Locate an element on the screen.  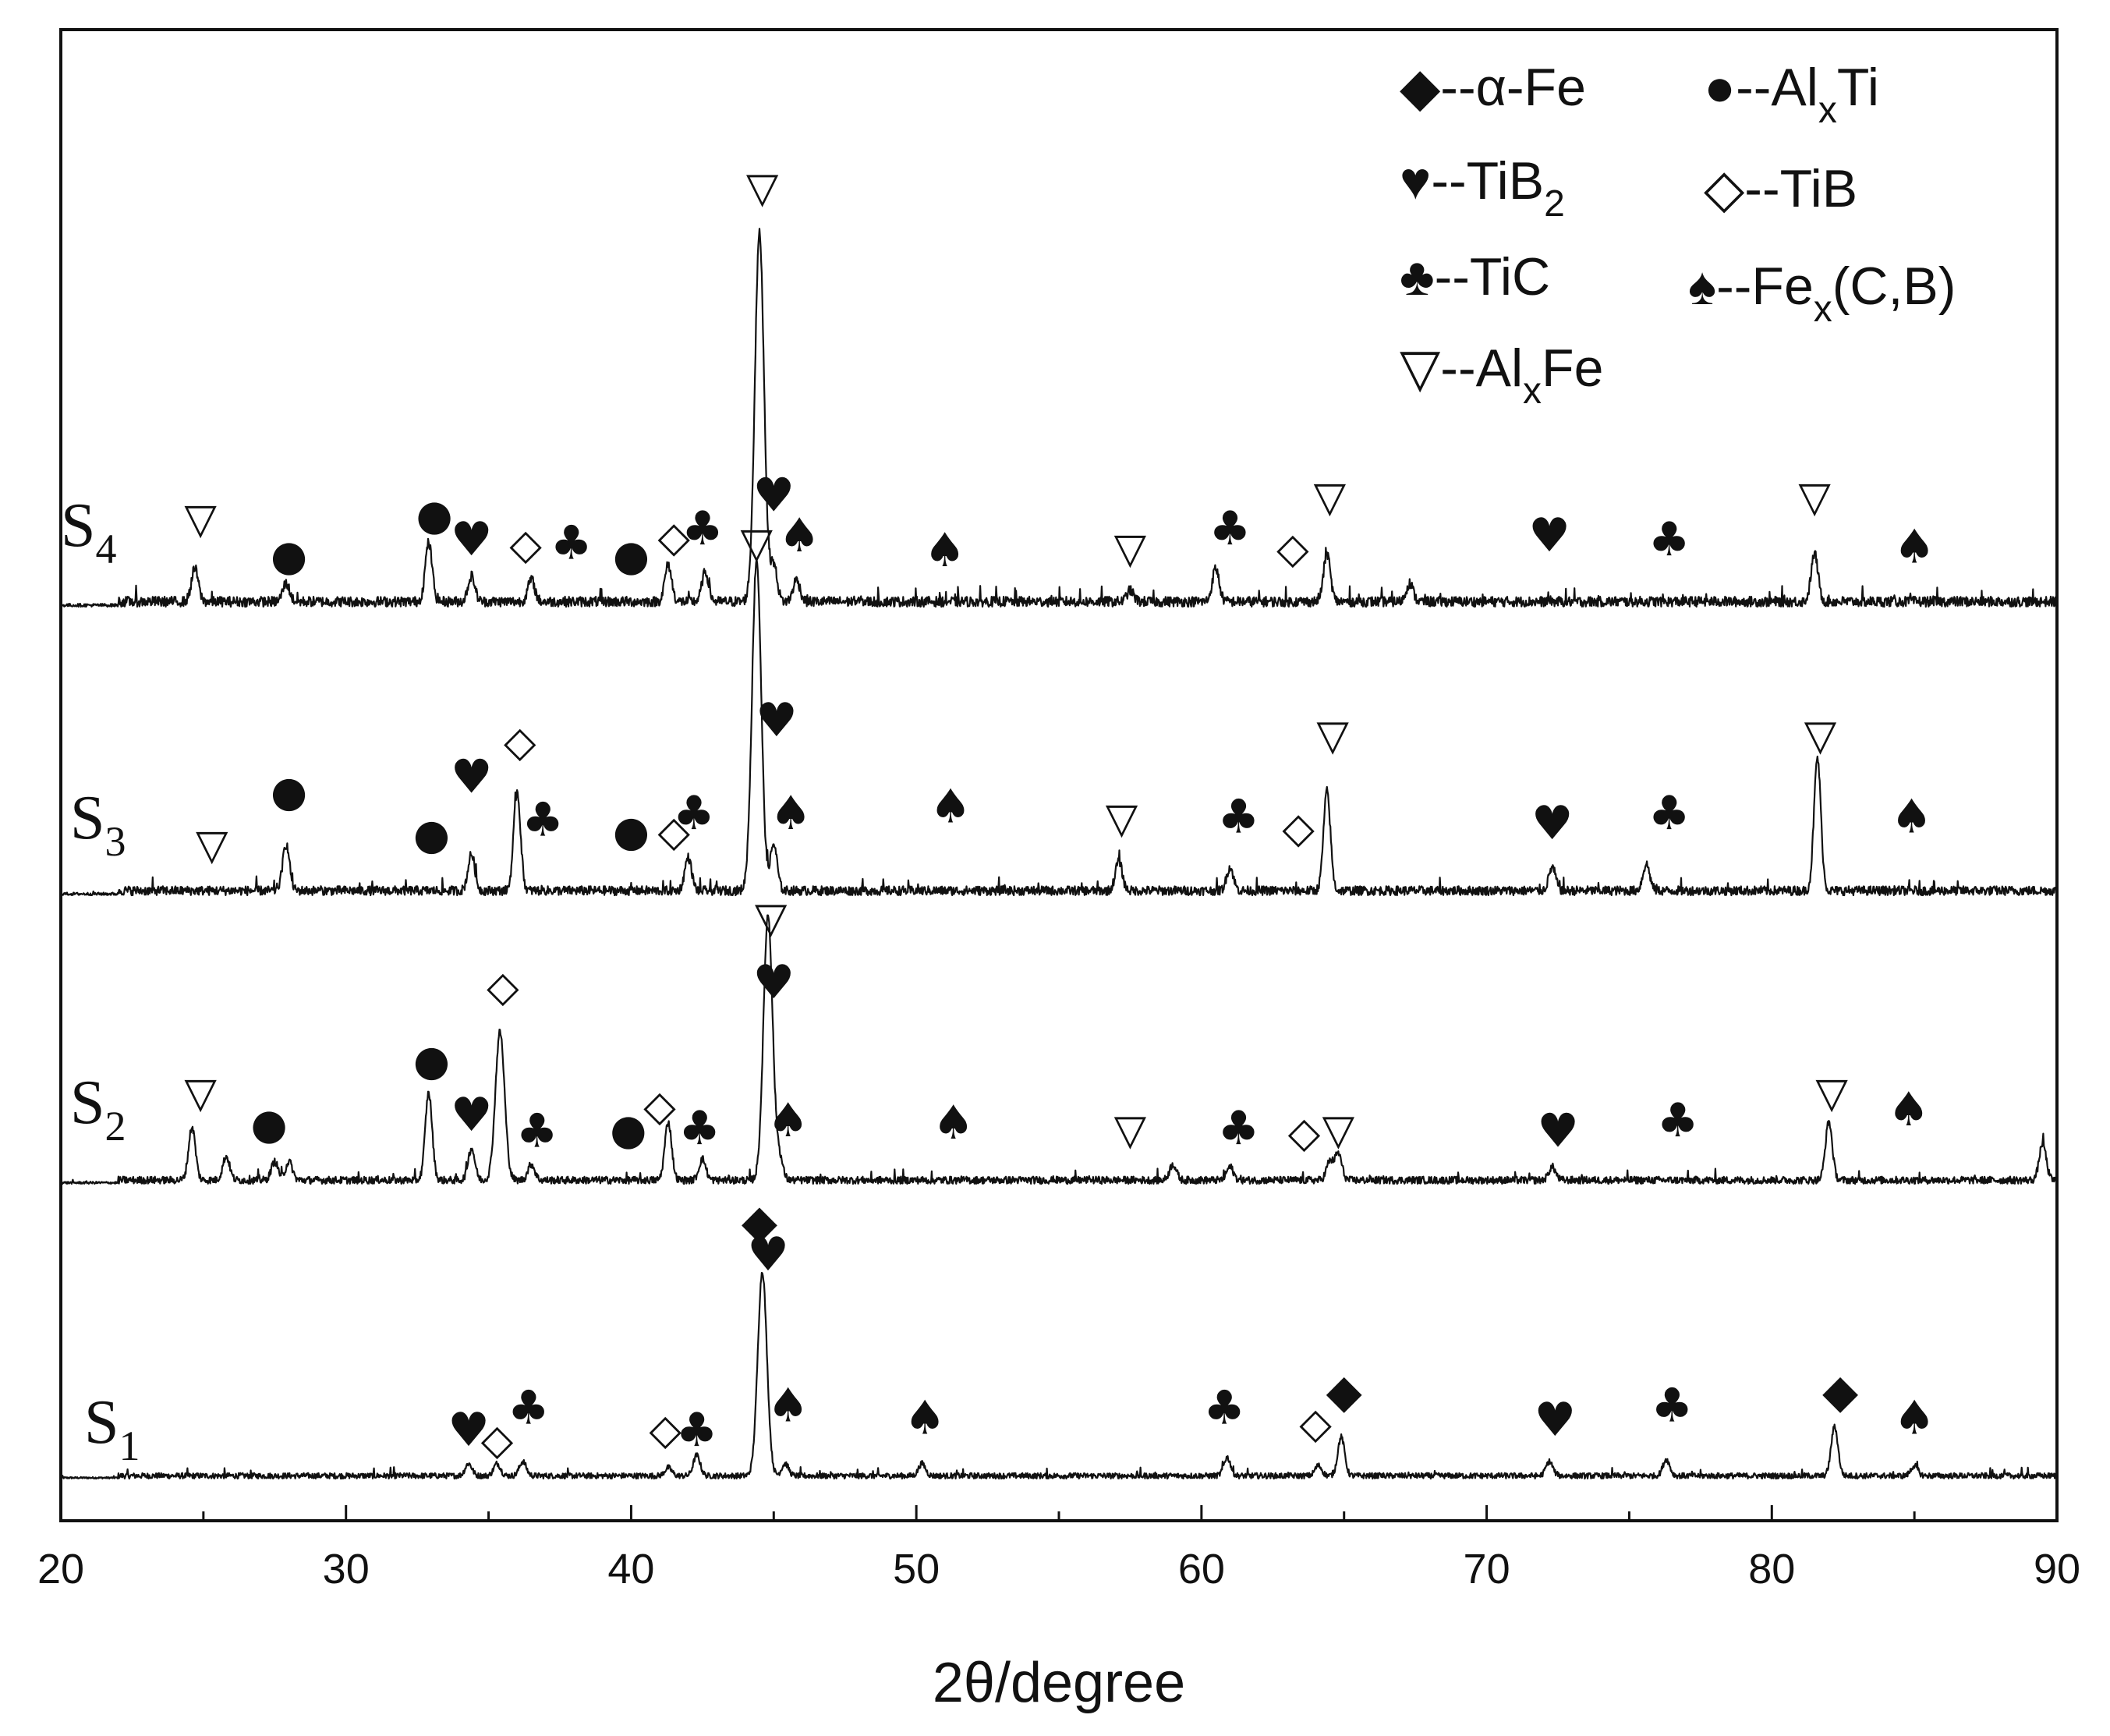
sample-label-s3: S3 is located at coordinates (98, 824).